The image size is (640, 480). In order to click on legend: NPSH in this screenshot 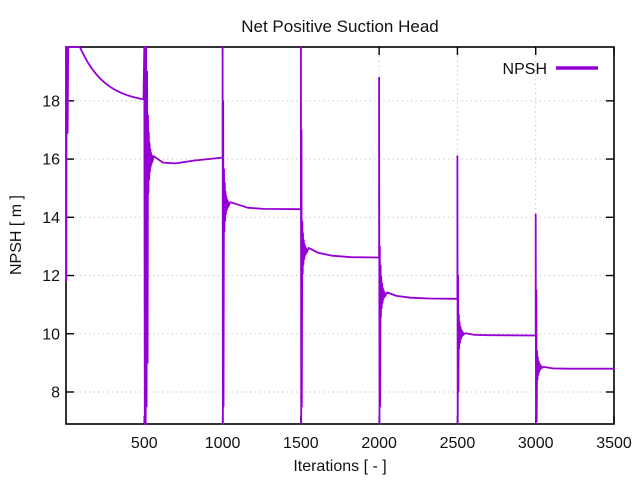, I will do `click(550, 69)`.